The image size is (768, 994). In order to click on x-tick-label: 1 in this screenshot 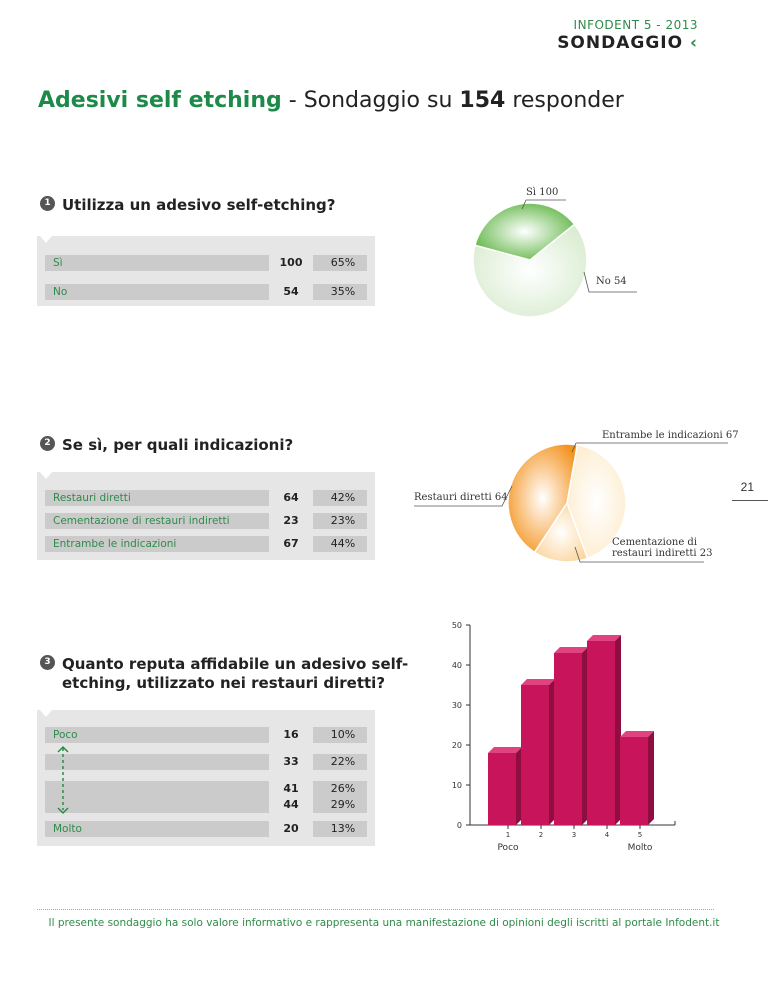, I will do `click(508, 835)`.